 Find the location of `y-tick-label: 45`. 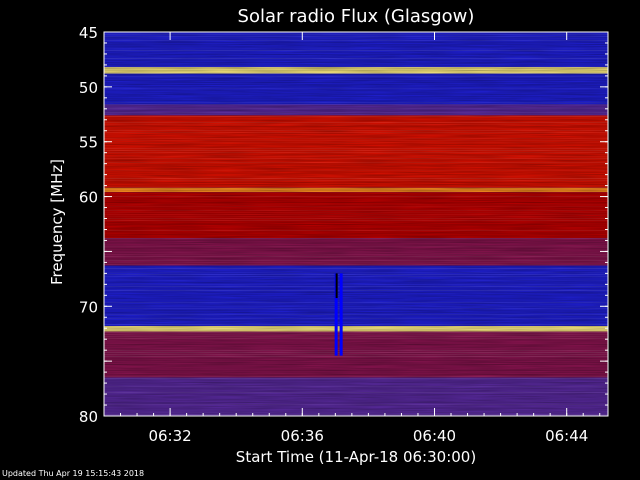

y-tick-label: 45 is located at coordinates (88, 33).